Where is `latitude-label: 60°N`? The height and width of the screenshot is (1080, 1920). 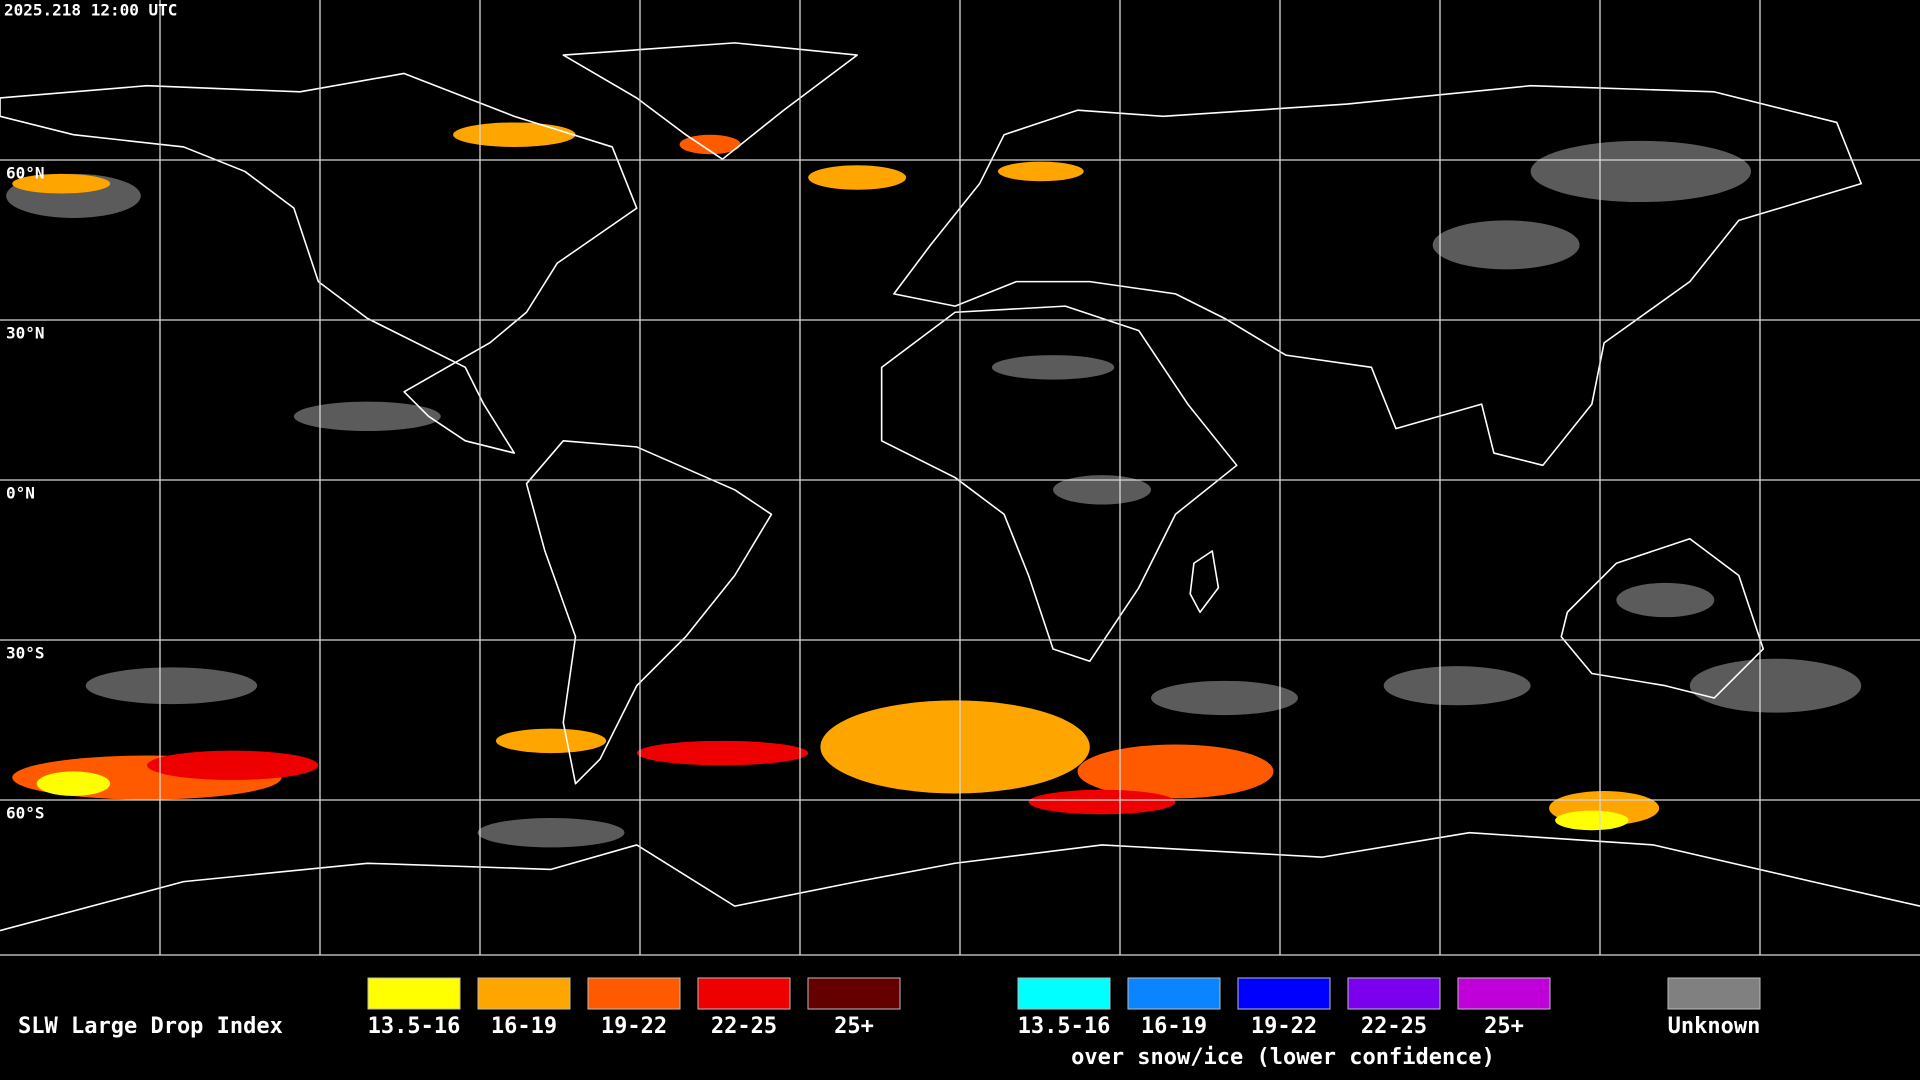
latitude-label: 60°N is located at coordinates (25, 173).